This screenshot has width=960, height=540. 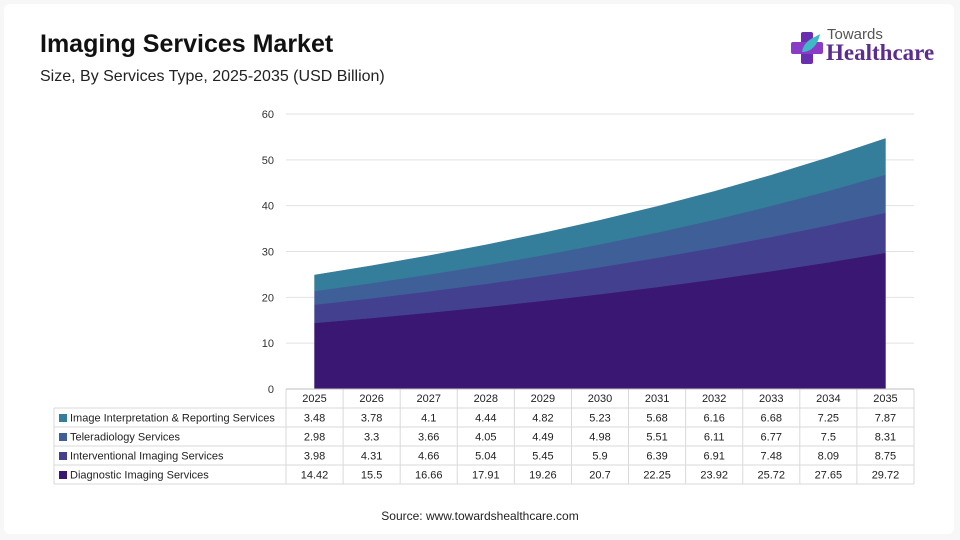 What do you see at coordinates (486, 476) in the screenshot?
I see `data-label: 17.91` at bounding box center [486, 476].